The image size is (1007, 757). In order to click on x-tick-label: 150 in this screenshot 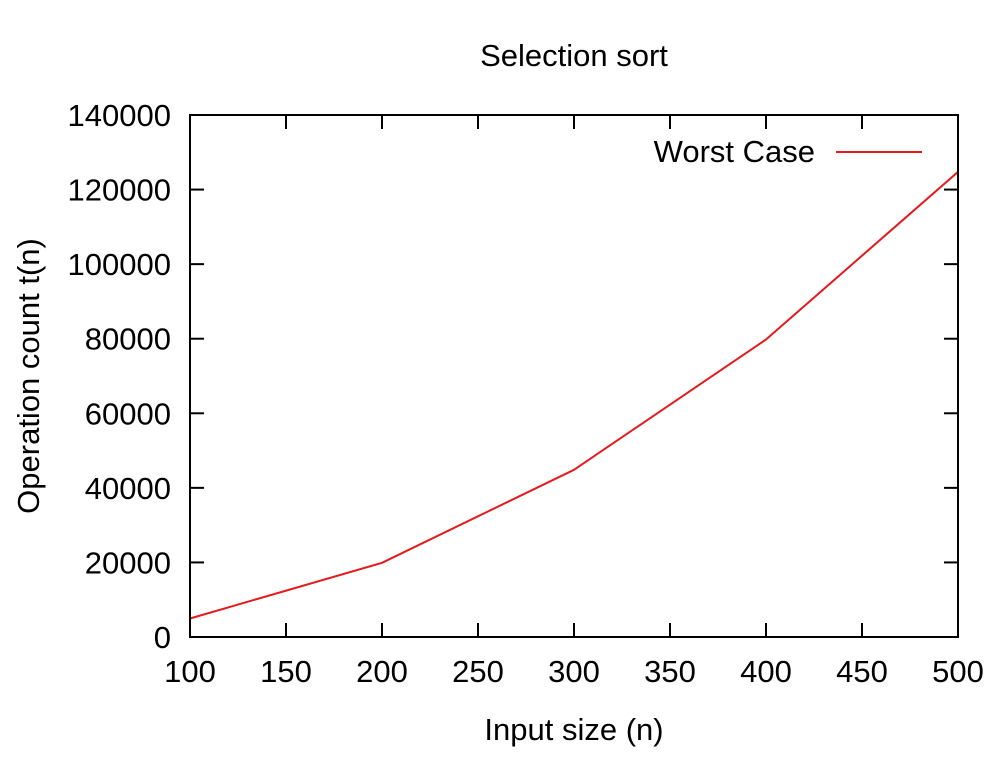, I will do `click(286, 671)`.